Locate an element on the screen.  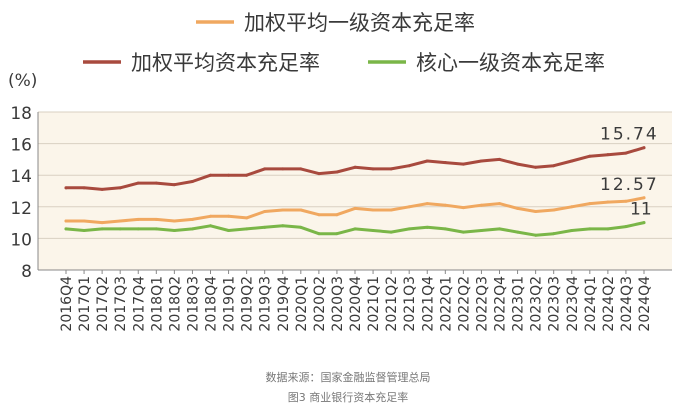
y-tick-label: 10 is located at coordinates (21, 240).